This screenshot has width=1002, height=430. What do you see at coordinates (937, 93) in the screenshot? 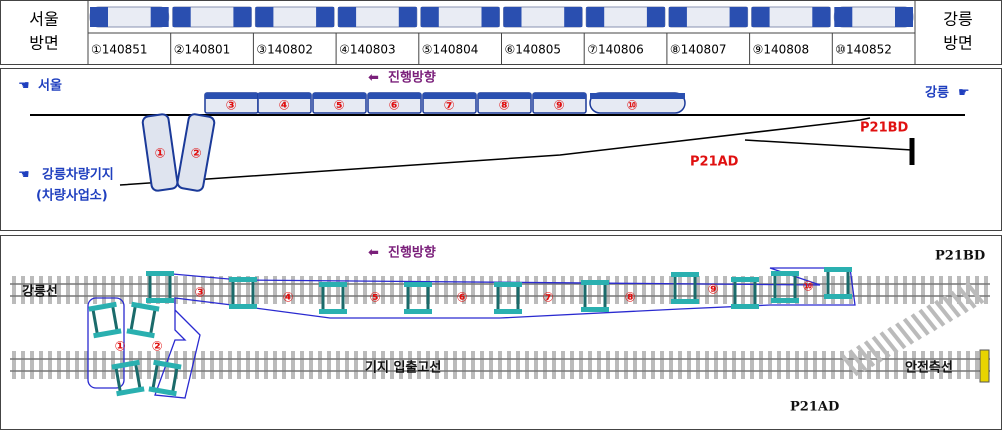
I see `right-label: 강릉` at bounding box center [937, 93].